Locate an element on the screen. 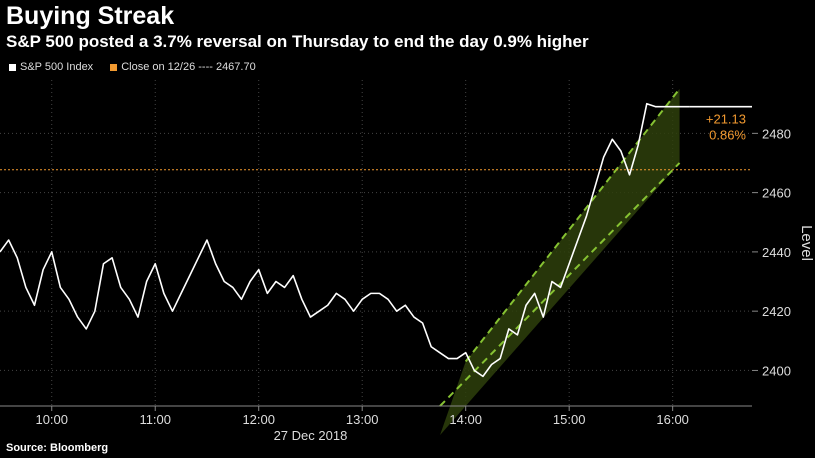 The width and height of the screenshot is (815, 458). x-tick-label: 10:00 is located at coordinates (51, 419).